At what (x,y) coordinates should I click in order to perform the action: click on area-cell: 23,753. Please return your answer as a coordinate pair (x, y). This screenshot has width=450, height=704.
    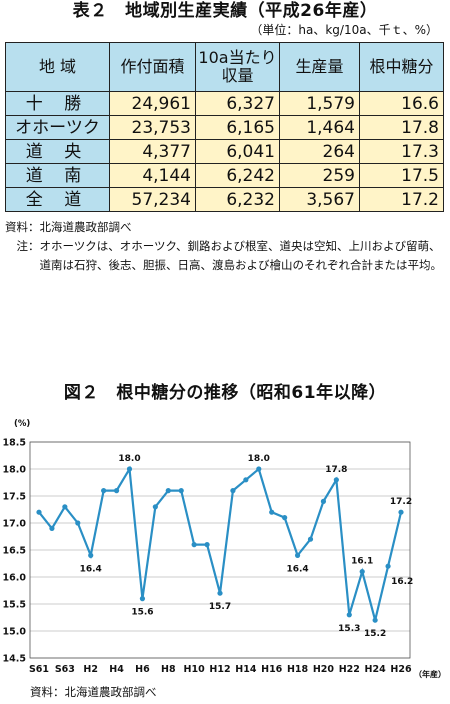
    Looking at the image, I should click on (152, 127).